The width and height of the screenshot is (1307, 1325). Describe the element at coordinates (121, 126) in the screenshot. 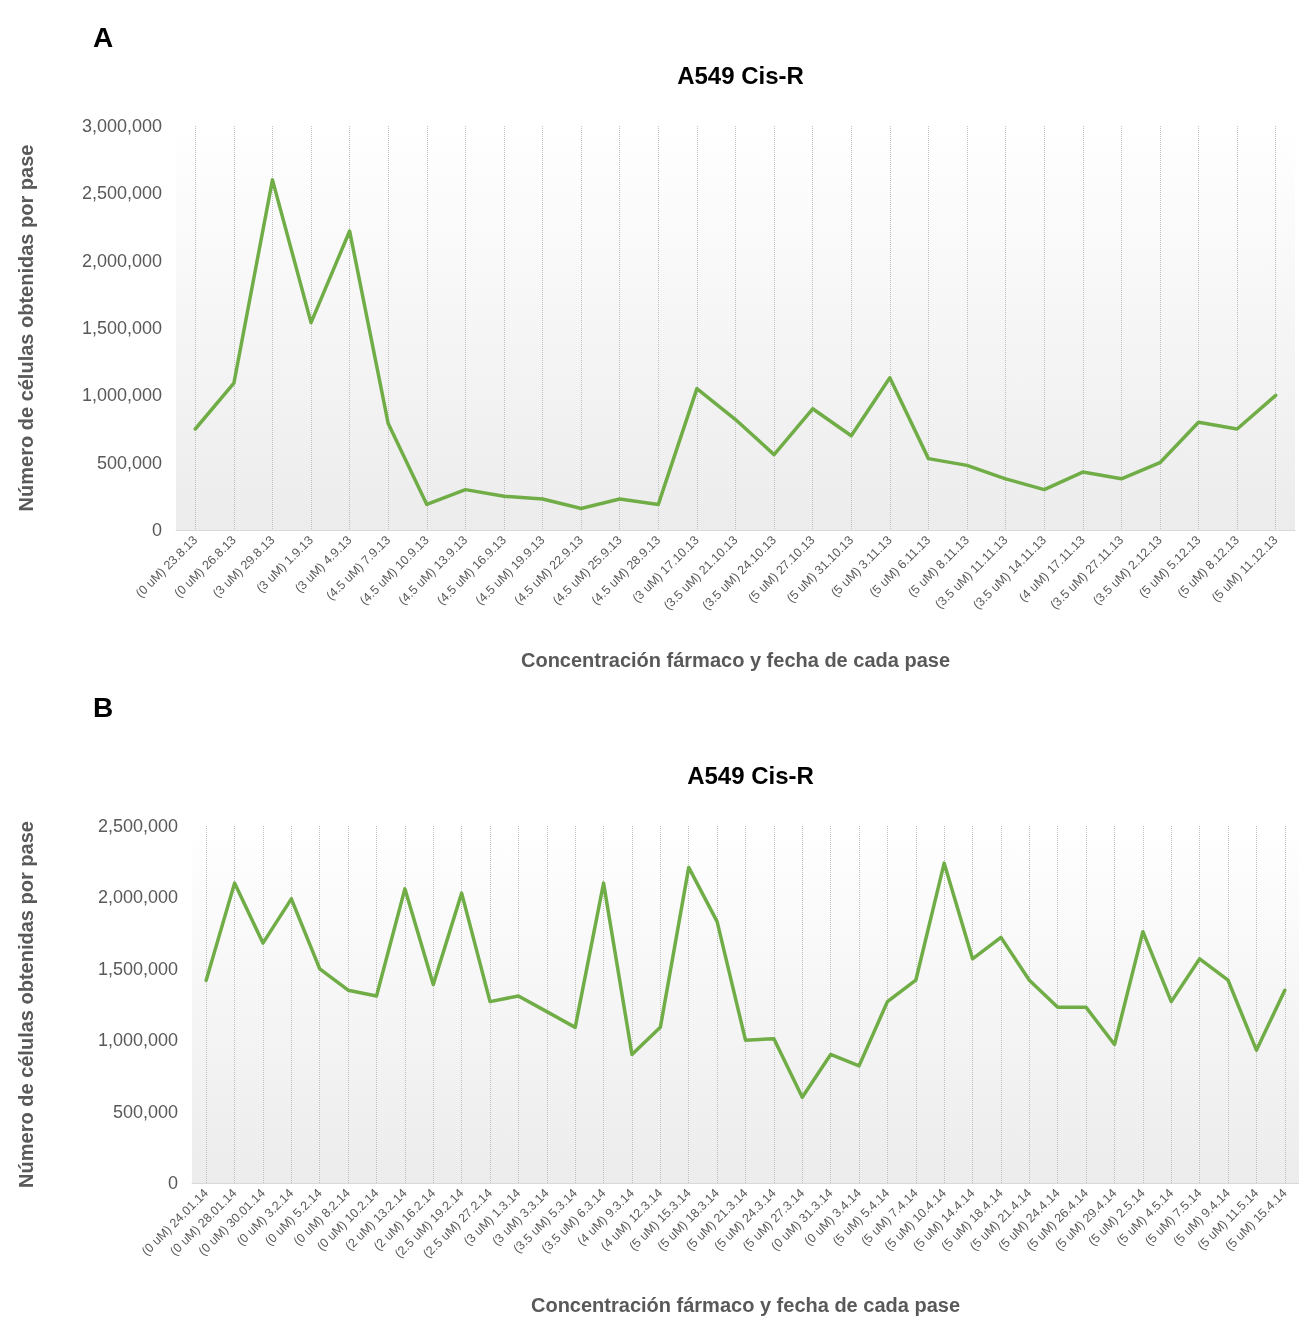

I see `y-tick-label: 3,000,000` at that location.